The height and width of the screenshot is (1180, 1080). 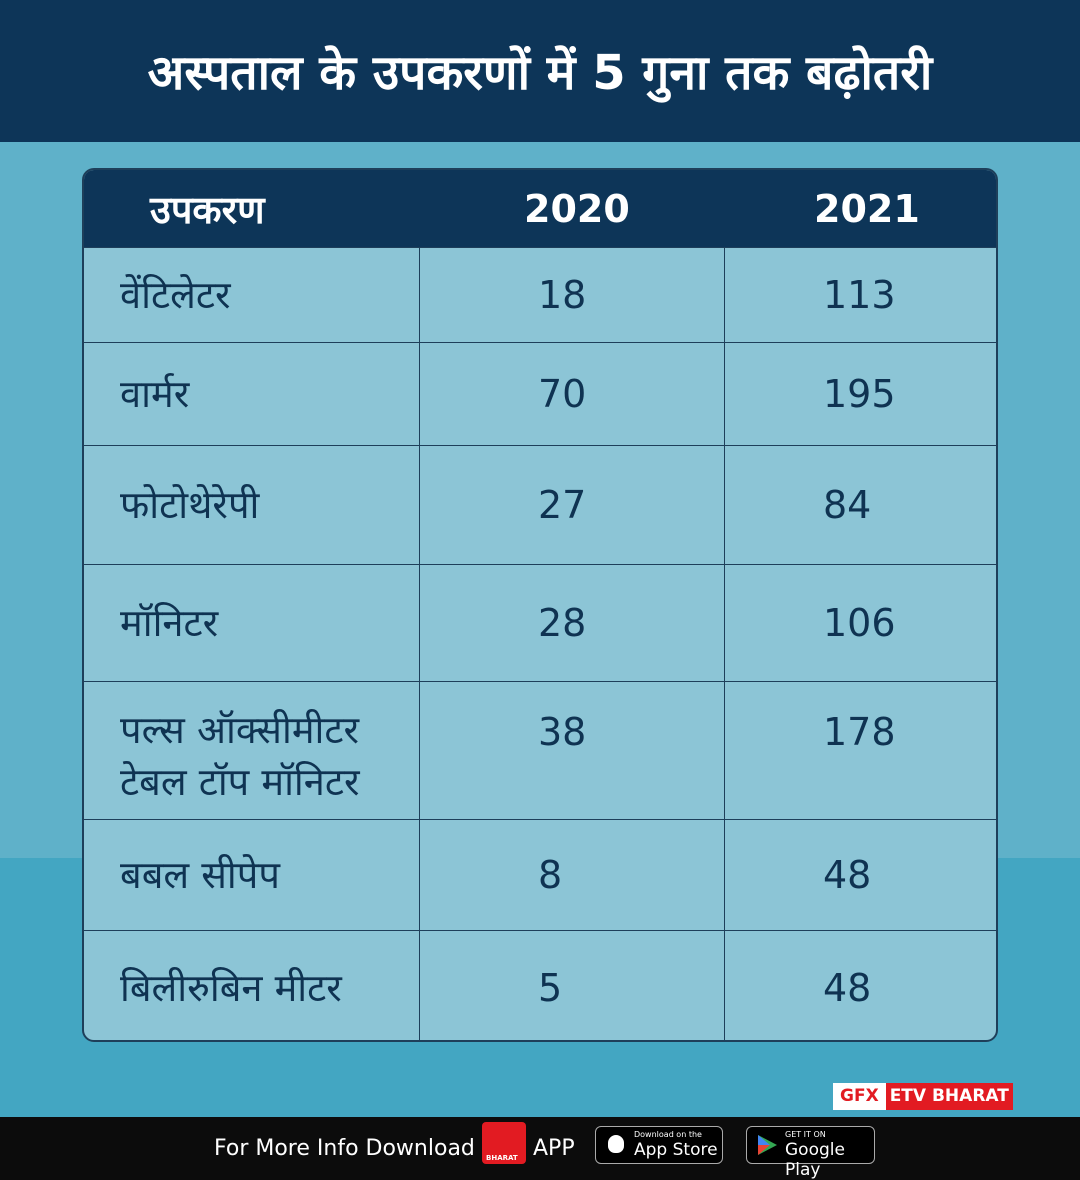 I want to click on badge-small: Download on the, so click(x=668, y=1134).